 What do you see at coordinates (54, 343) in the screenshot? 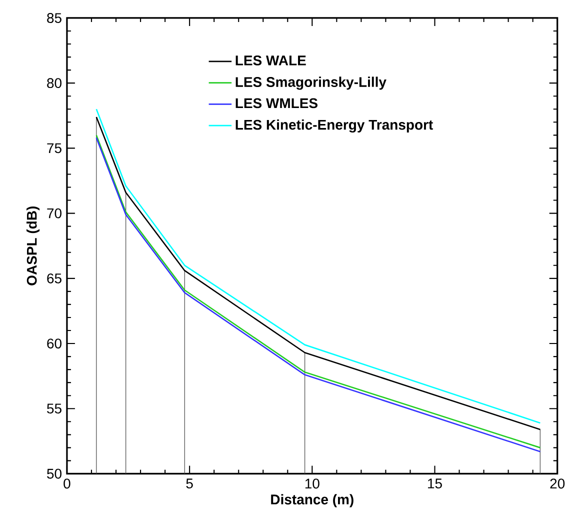
I see `y-tick-label: 60` at bounding box center [54, 343].